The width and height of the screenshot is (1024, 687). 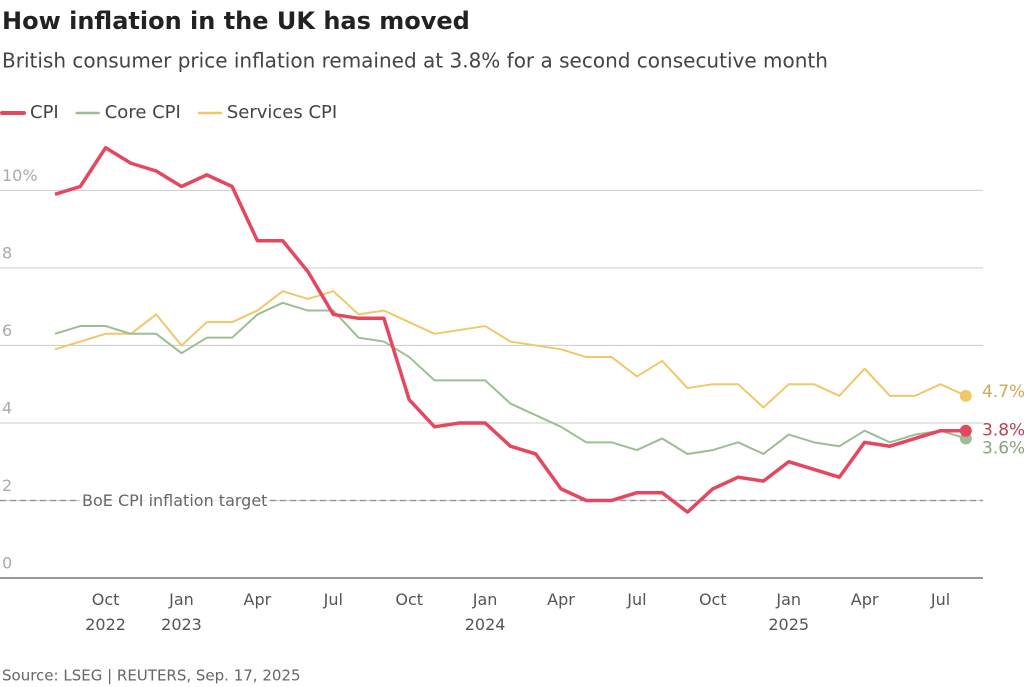 I want to click on x-tick-label-line: 2024, so click(x=485, y=624).